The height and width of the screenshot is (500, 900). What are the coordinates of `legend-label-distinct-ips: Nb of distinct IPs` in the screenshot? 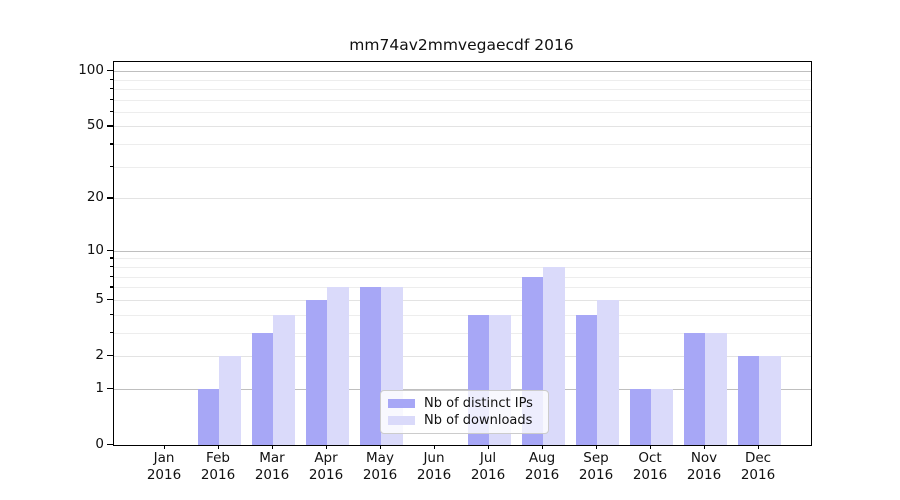 It's located at (478, 403).